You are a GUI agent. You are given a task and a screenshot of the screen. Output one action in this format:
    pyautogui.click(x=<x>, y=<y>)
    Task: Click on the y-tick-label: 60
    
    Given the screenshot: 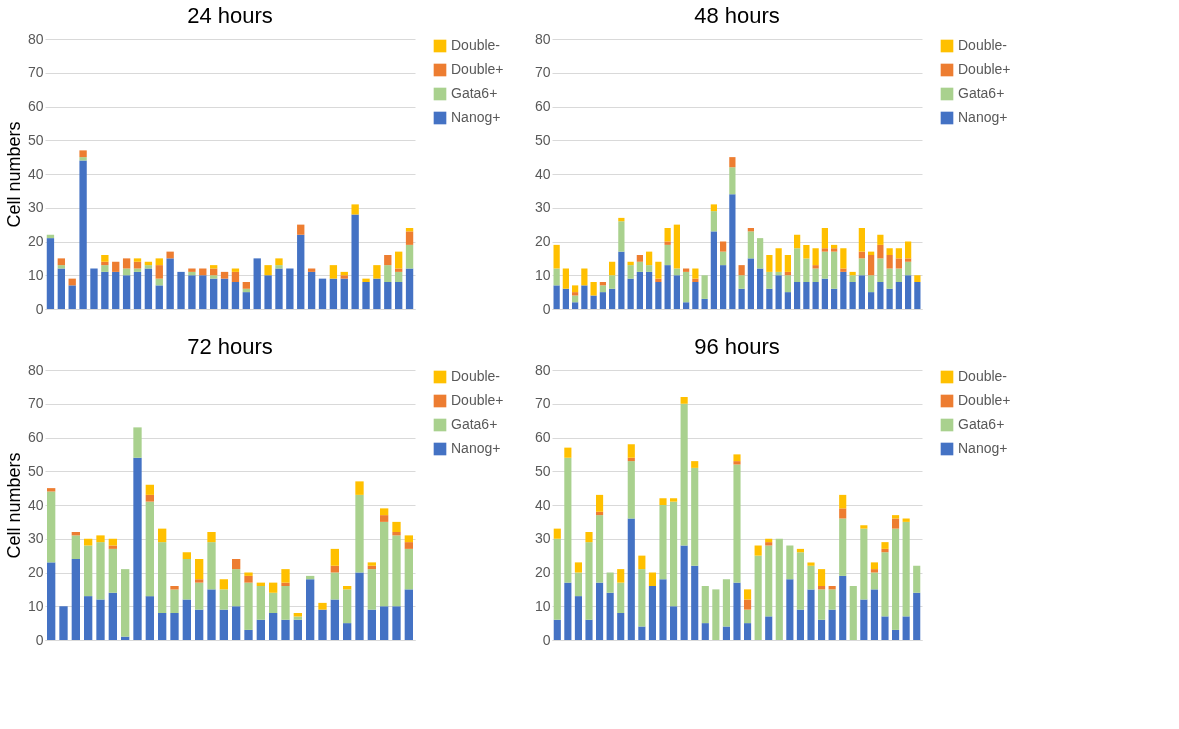 What is the action you would take?
    pyautogui.click(x=542, y=106)
    